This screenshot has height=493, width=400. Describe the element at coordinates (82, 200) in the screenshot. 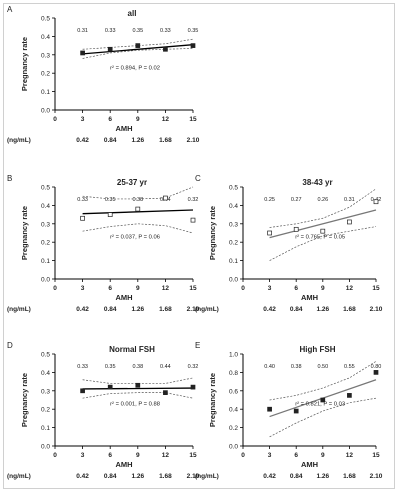

I see `data-label: 0.33` at that location.